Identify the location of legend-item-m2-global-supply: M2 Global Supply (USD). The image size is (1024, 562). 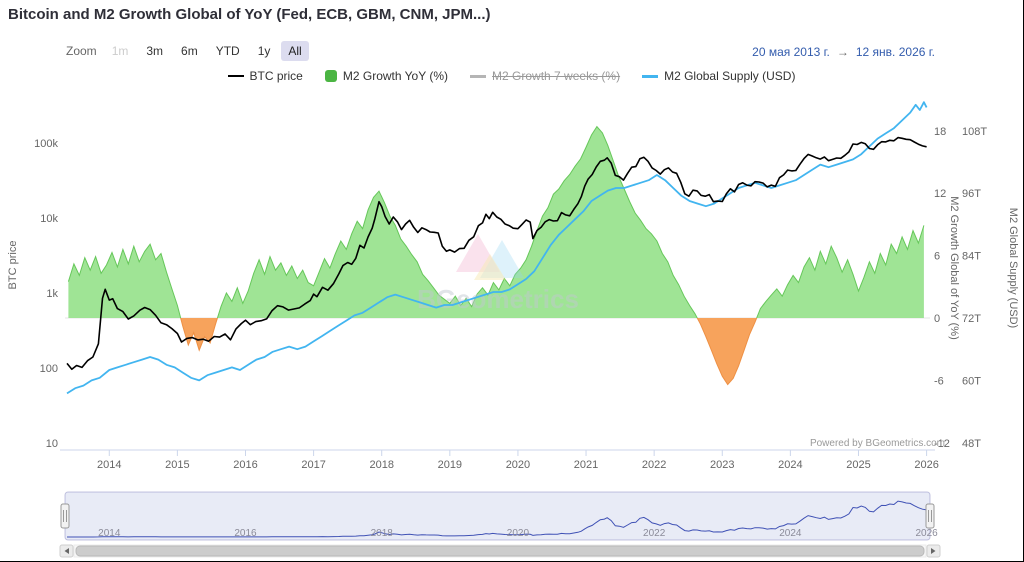
(718, 76).